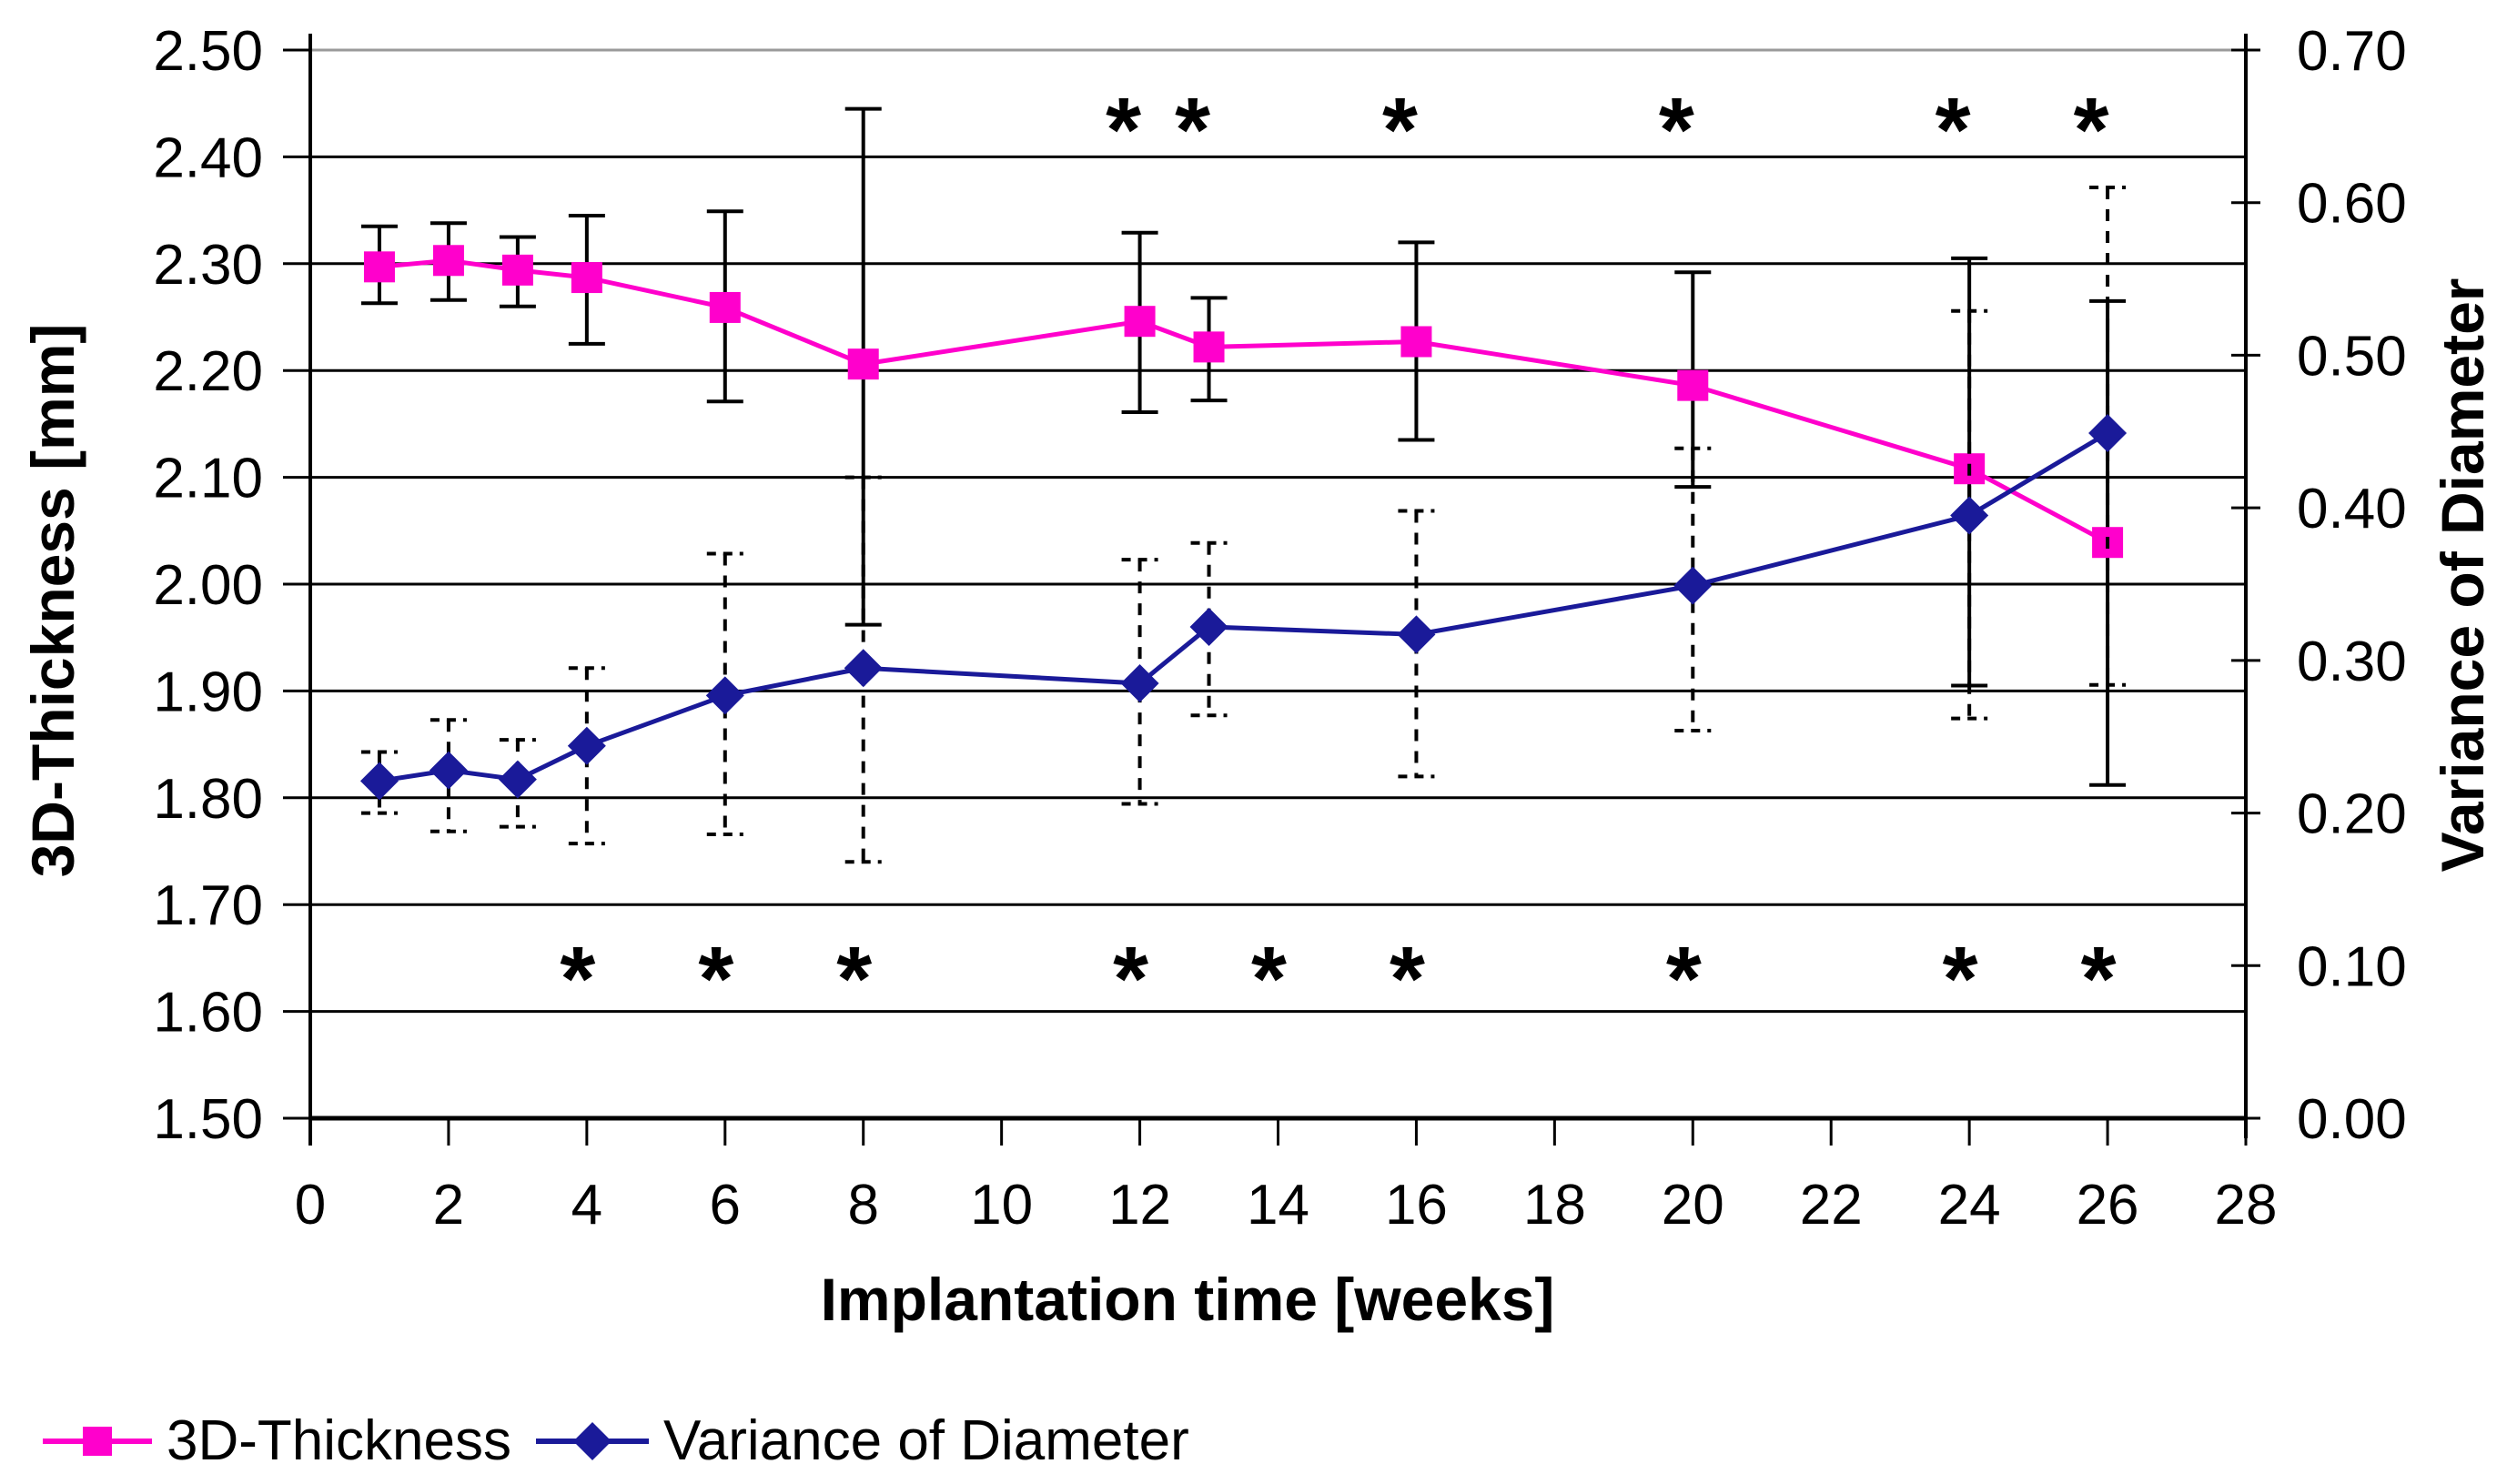 The height and width of the screenshot is (1484, 2517). What do you see at coordinates (208, 905) in the screenshot?
I see `left-axis-tick-label: 1.70` at bounding box center [208, 905].